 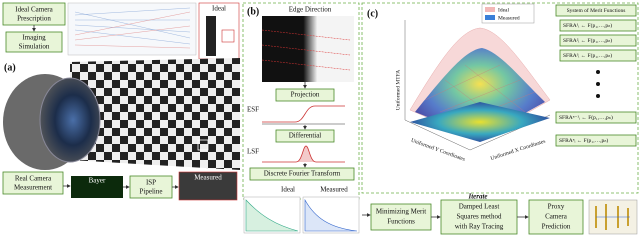 I want to click on legend-label: Measured, so click(x=509, y=18).